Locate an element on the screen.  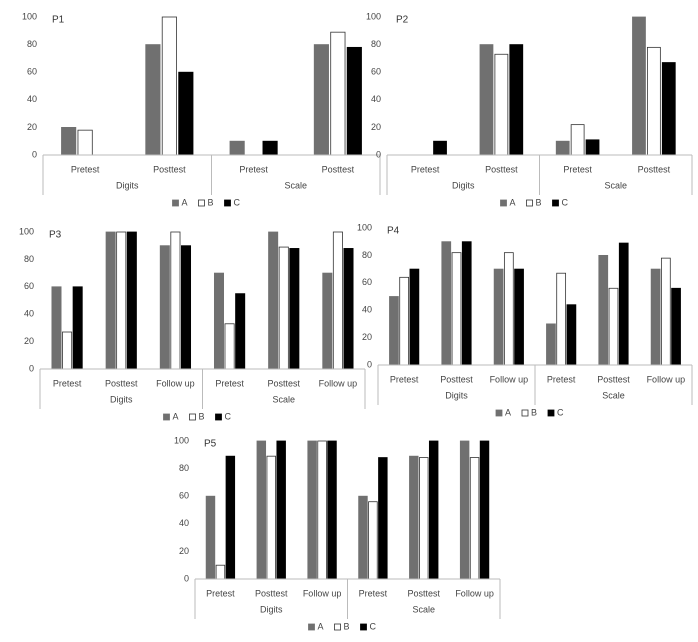
y-tick-label: 60 is located at coordinates (184, 496).